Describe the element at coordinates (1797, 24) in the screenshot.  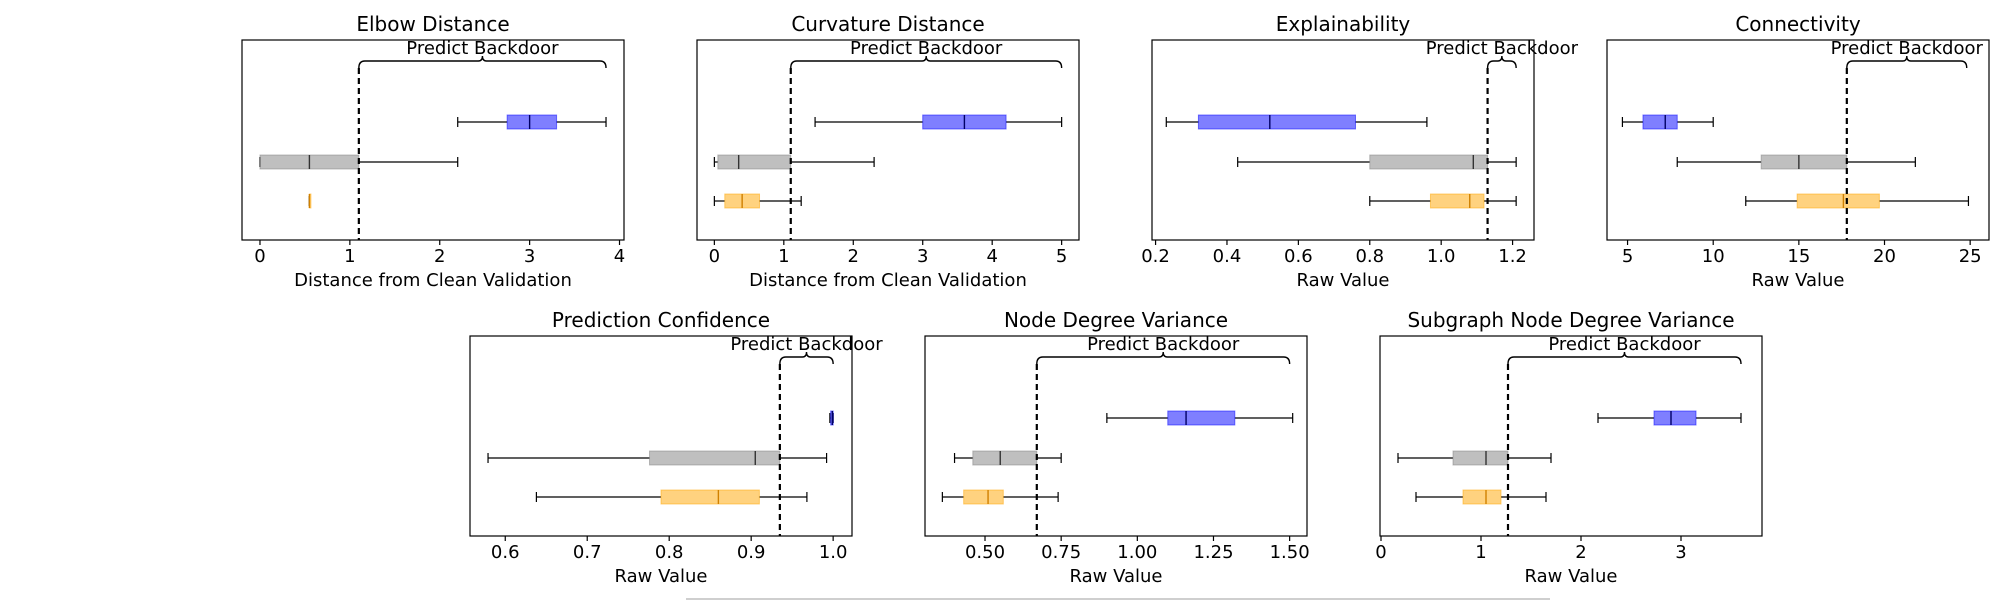
I see `subplot-title: Connectivity` at that location.